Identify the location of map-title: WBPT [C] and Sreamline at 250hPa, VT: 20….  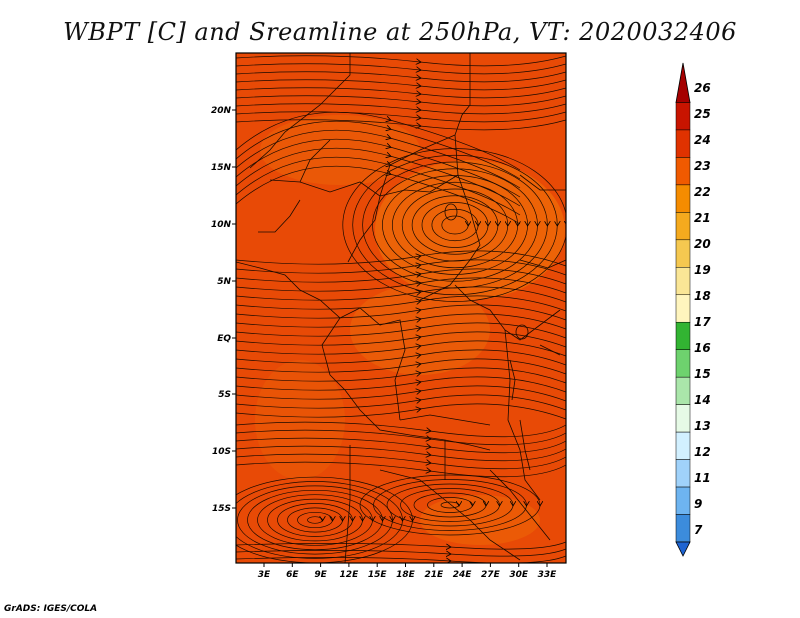
(400, 32).